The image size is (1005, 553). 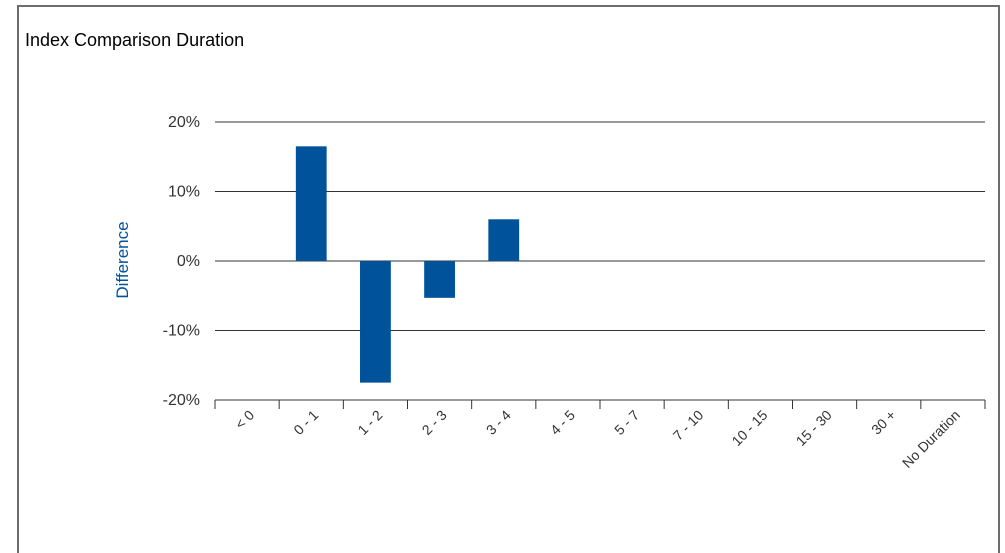 I want to click on y-tick-label: -10%, so click(x=181, y=331).